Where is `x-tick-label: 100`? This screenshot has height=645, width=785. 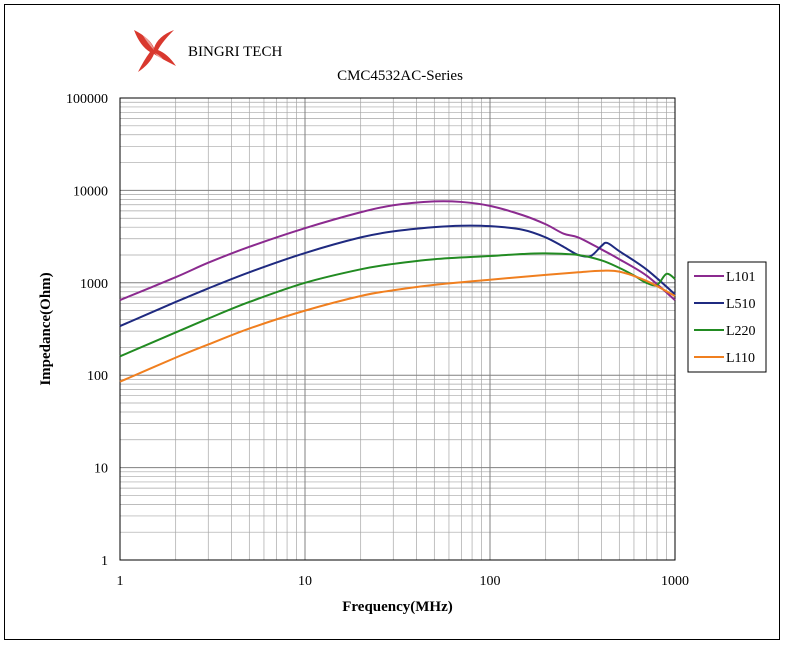 x-tick-label: 100 is located at coordinates (490, 581).